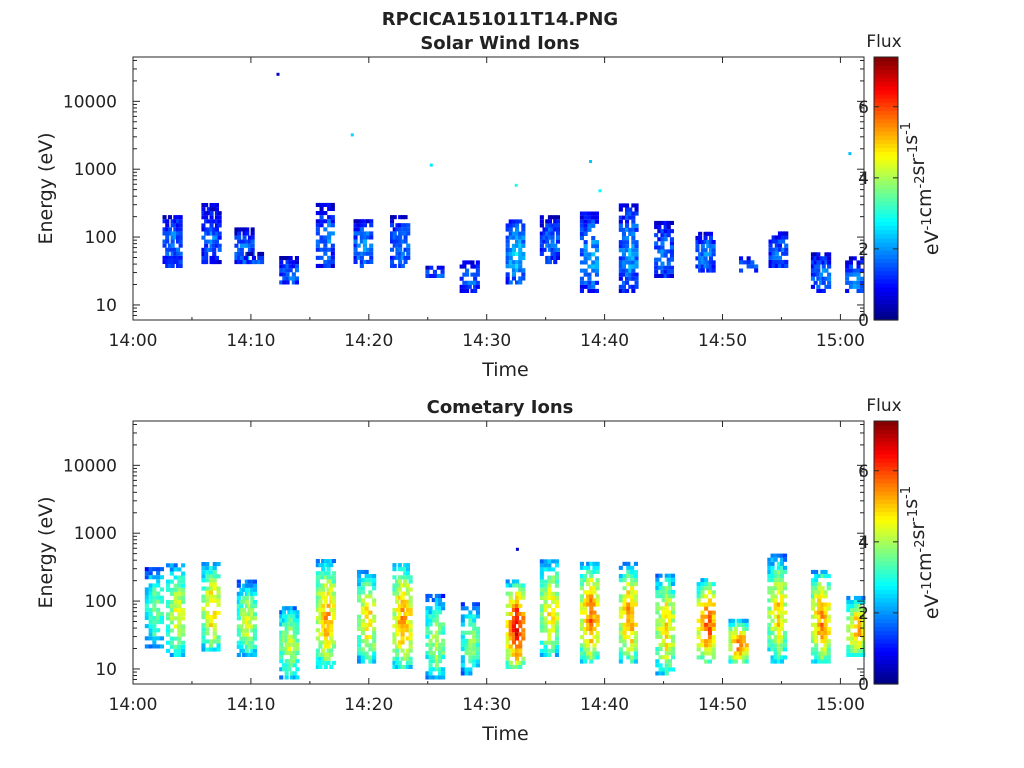  I want to click on flux-point, so click(600, 191).